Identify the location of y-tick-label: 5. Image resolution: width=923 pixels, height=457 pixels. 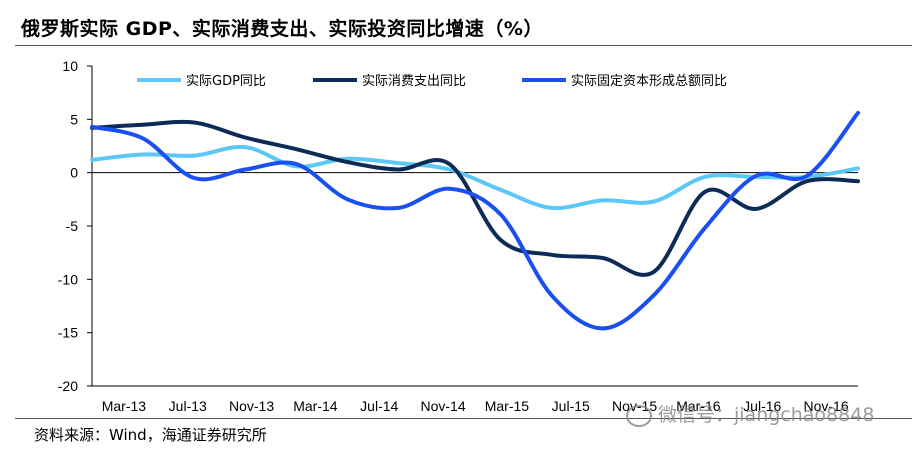
(74, 119).